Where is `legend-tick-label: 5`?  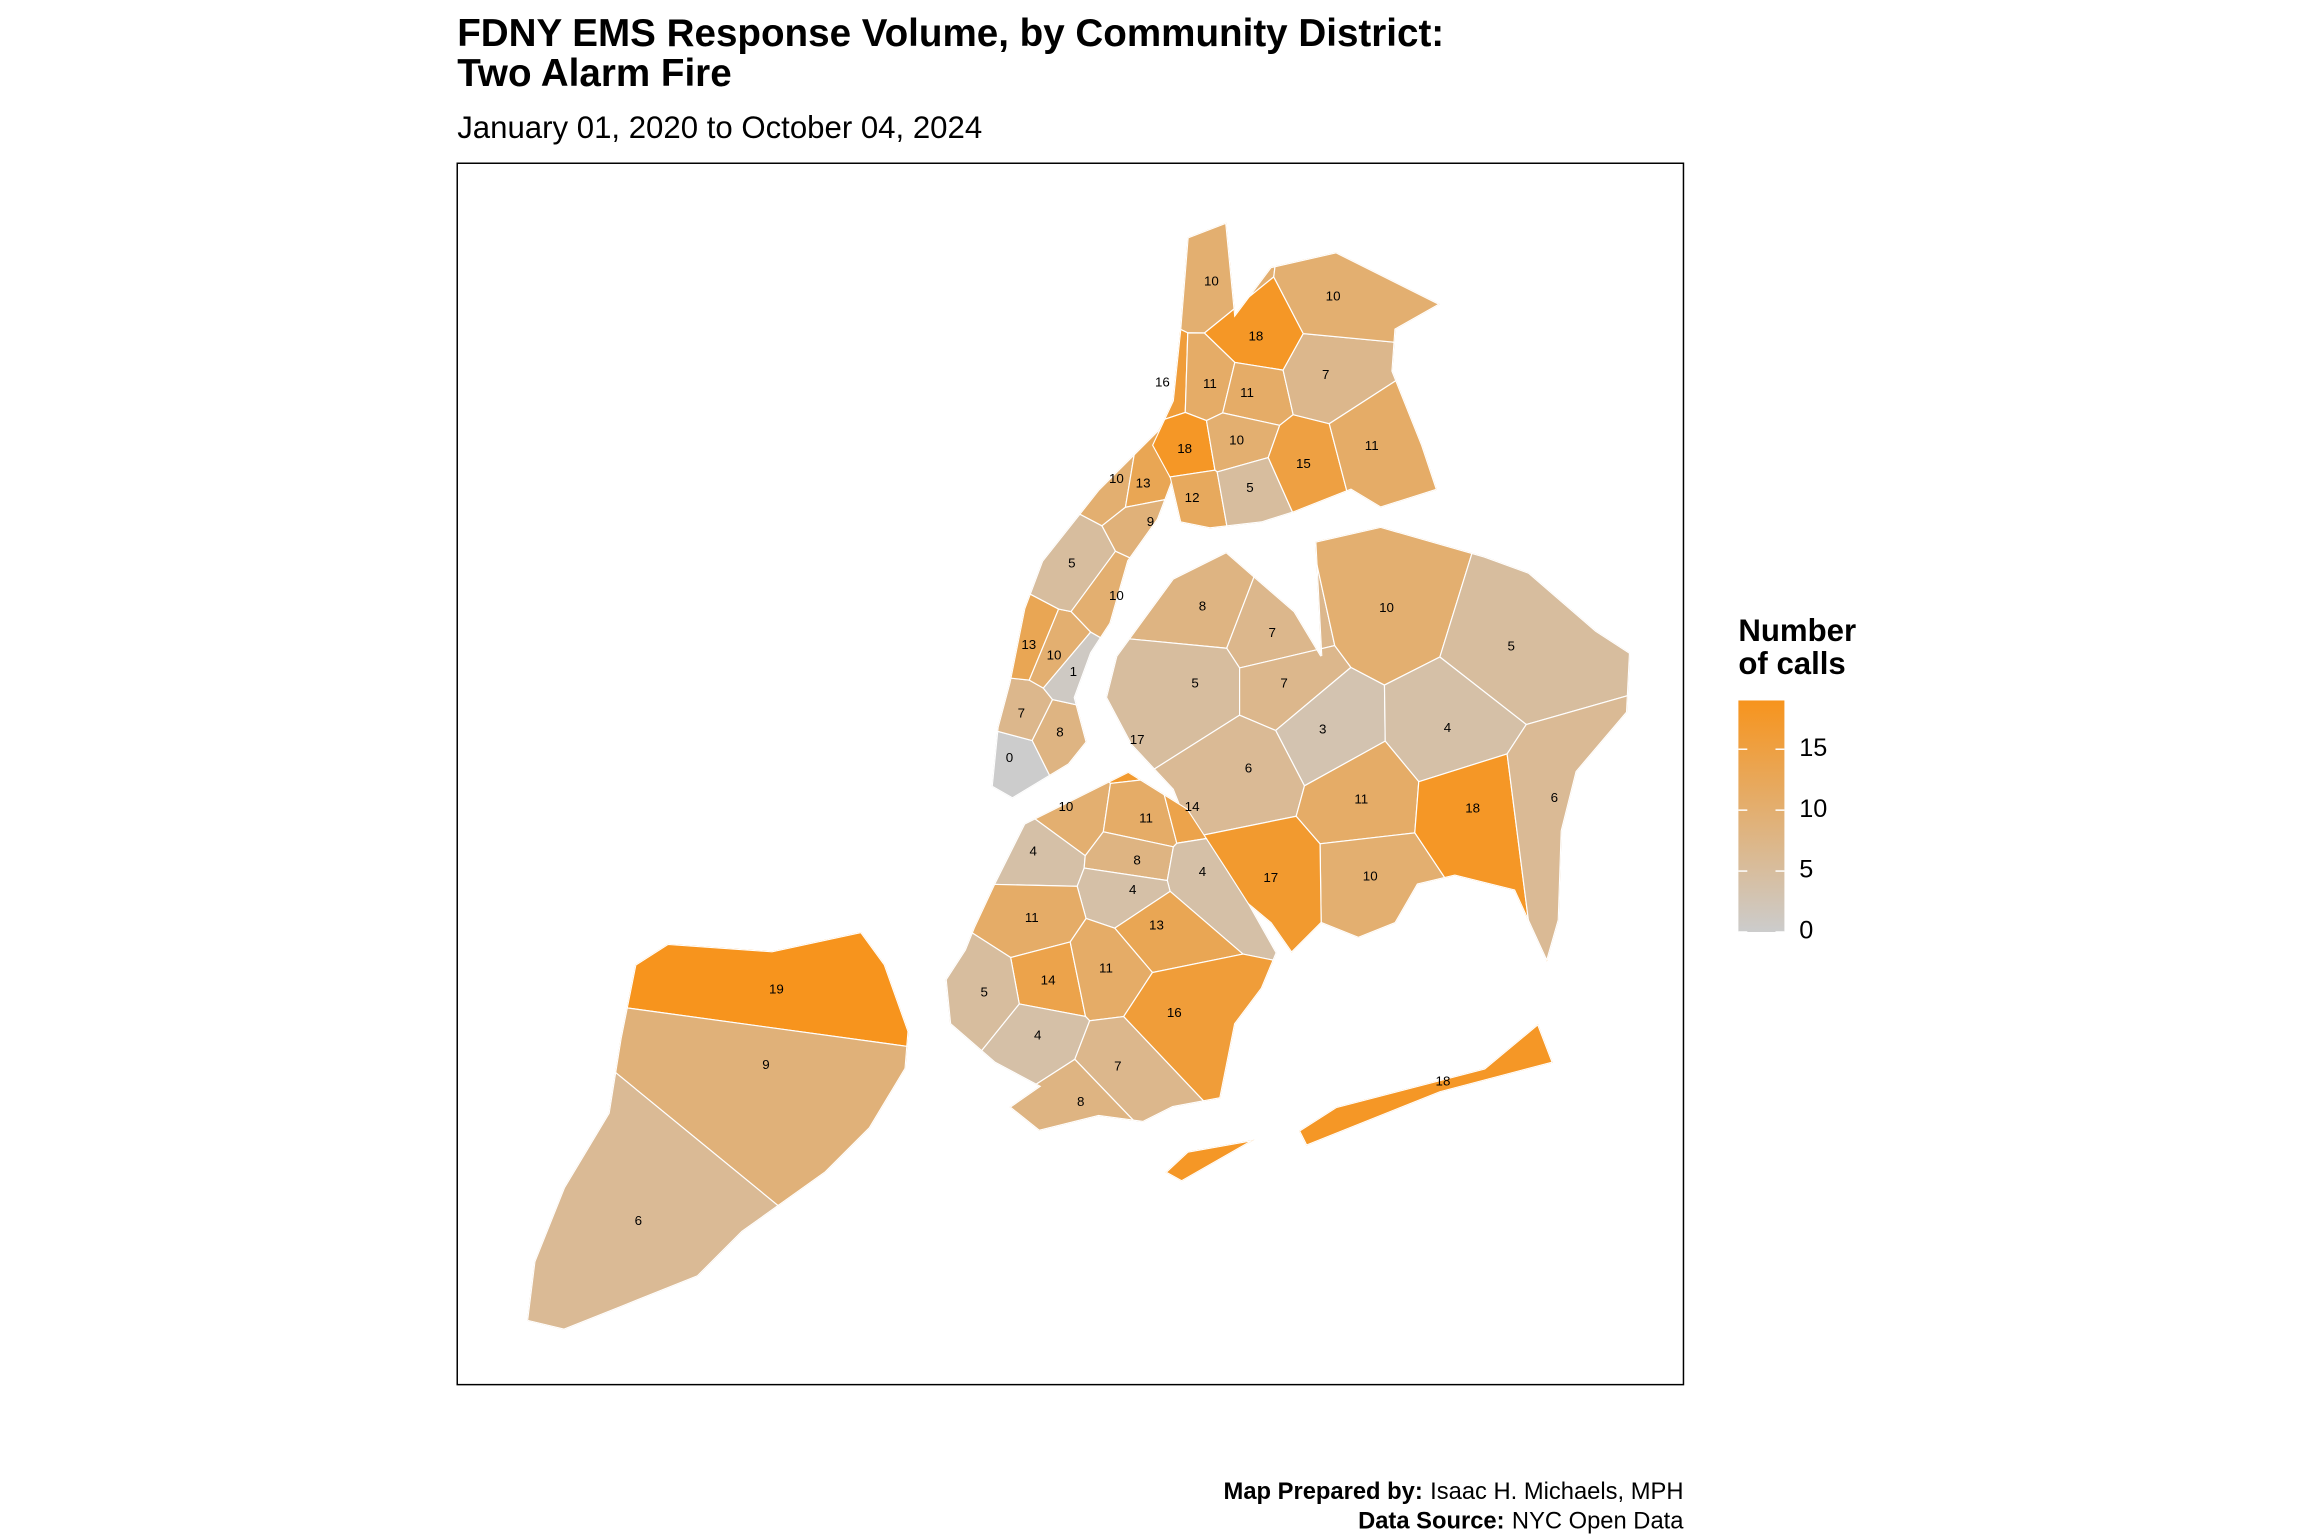 legend-tick-label: 5 is located at coordinates (1806, 870).